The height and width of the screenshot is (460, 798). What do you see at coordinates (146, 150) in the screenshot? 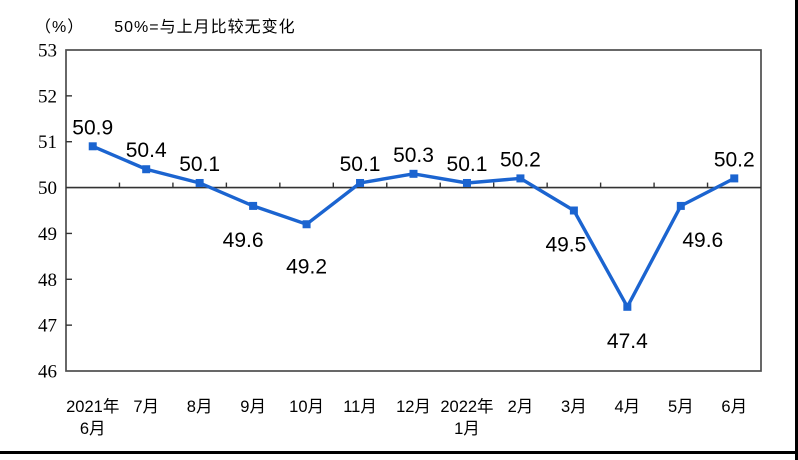
I see `data-label: 50.4` at bounding box center [146, 150].